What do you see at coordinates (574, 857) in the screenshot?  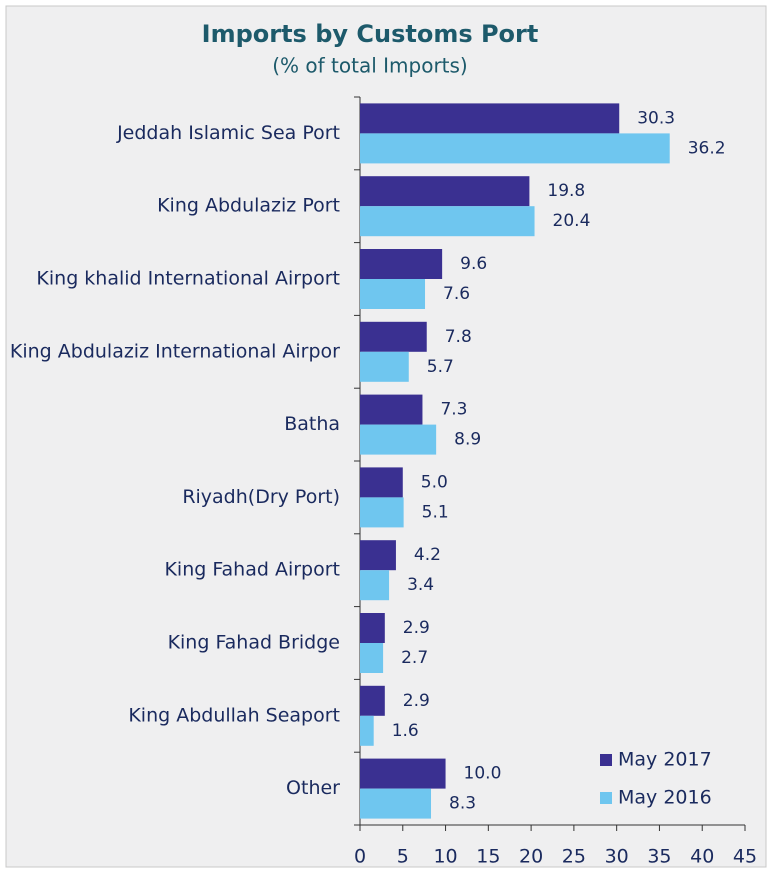 I see `x-tick-label: 25` at bounding box center [574, 857].